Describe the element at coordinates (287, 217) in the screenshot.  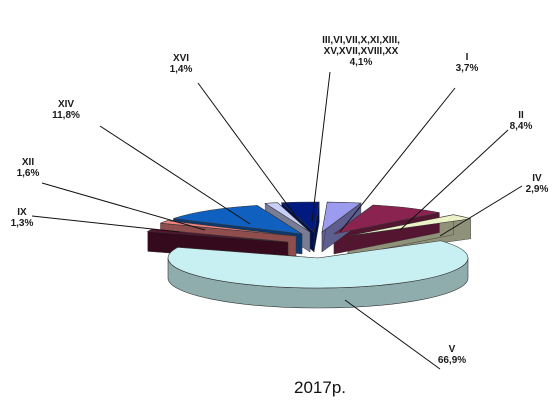
I see `pie-slice-xvi` at that location.